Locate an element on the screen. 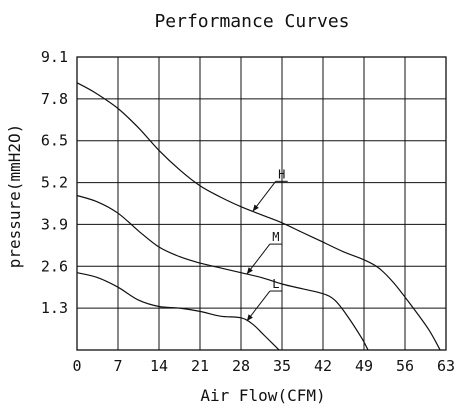  y-axis-ticks: 1.3 2.6 3.9 5.2 6.5 7.8 9.1 is located at coordinates (54, 182).